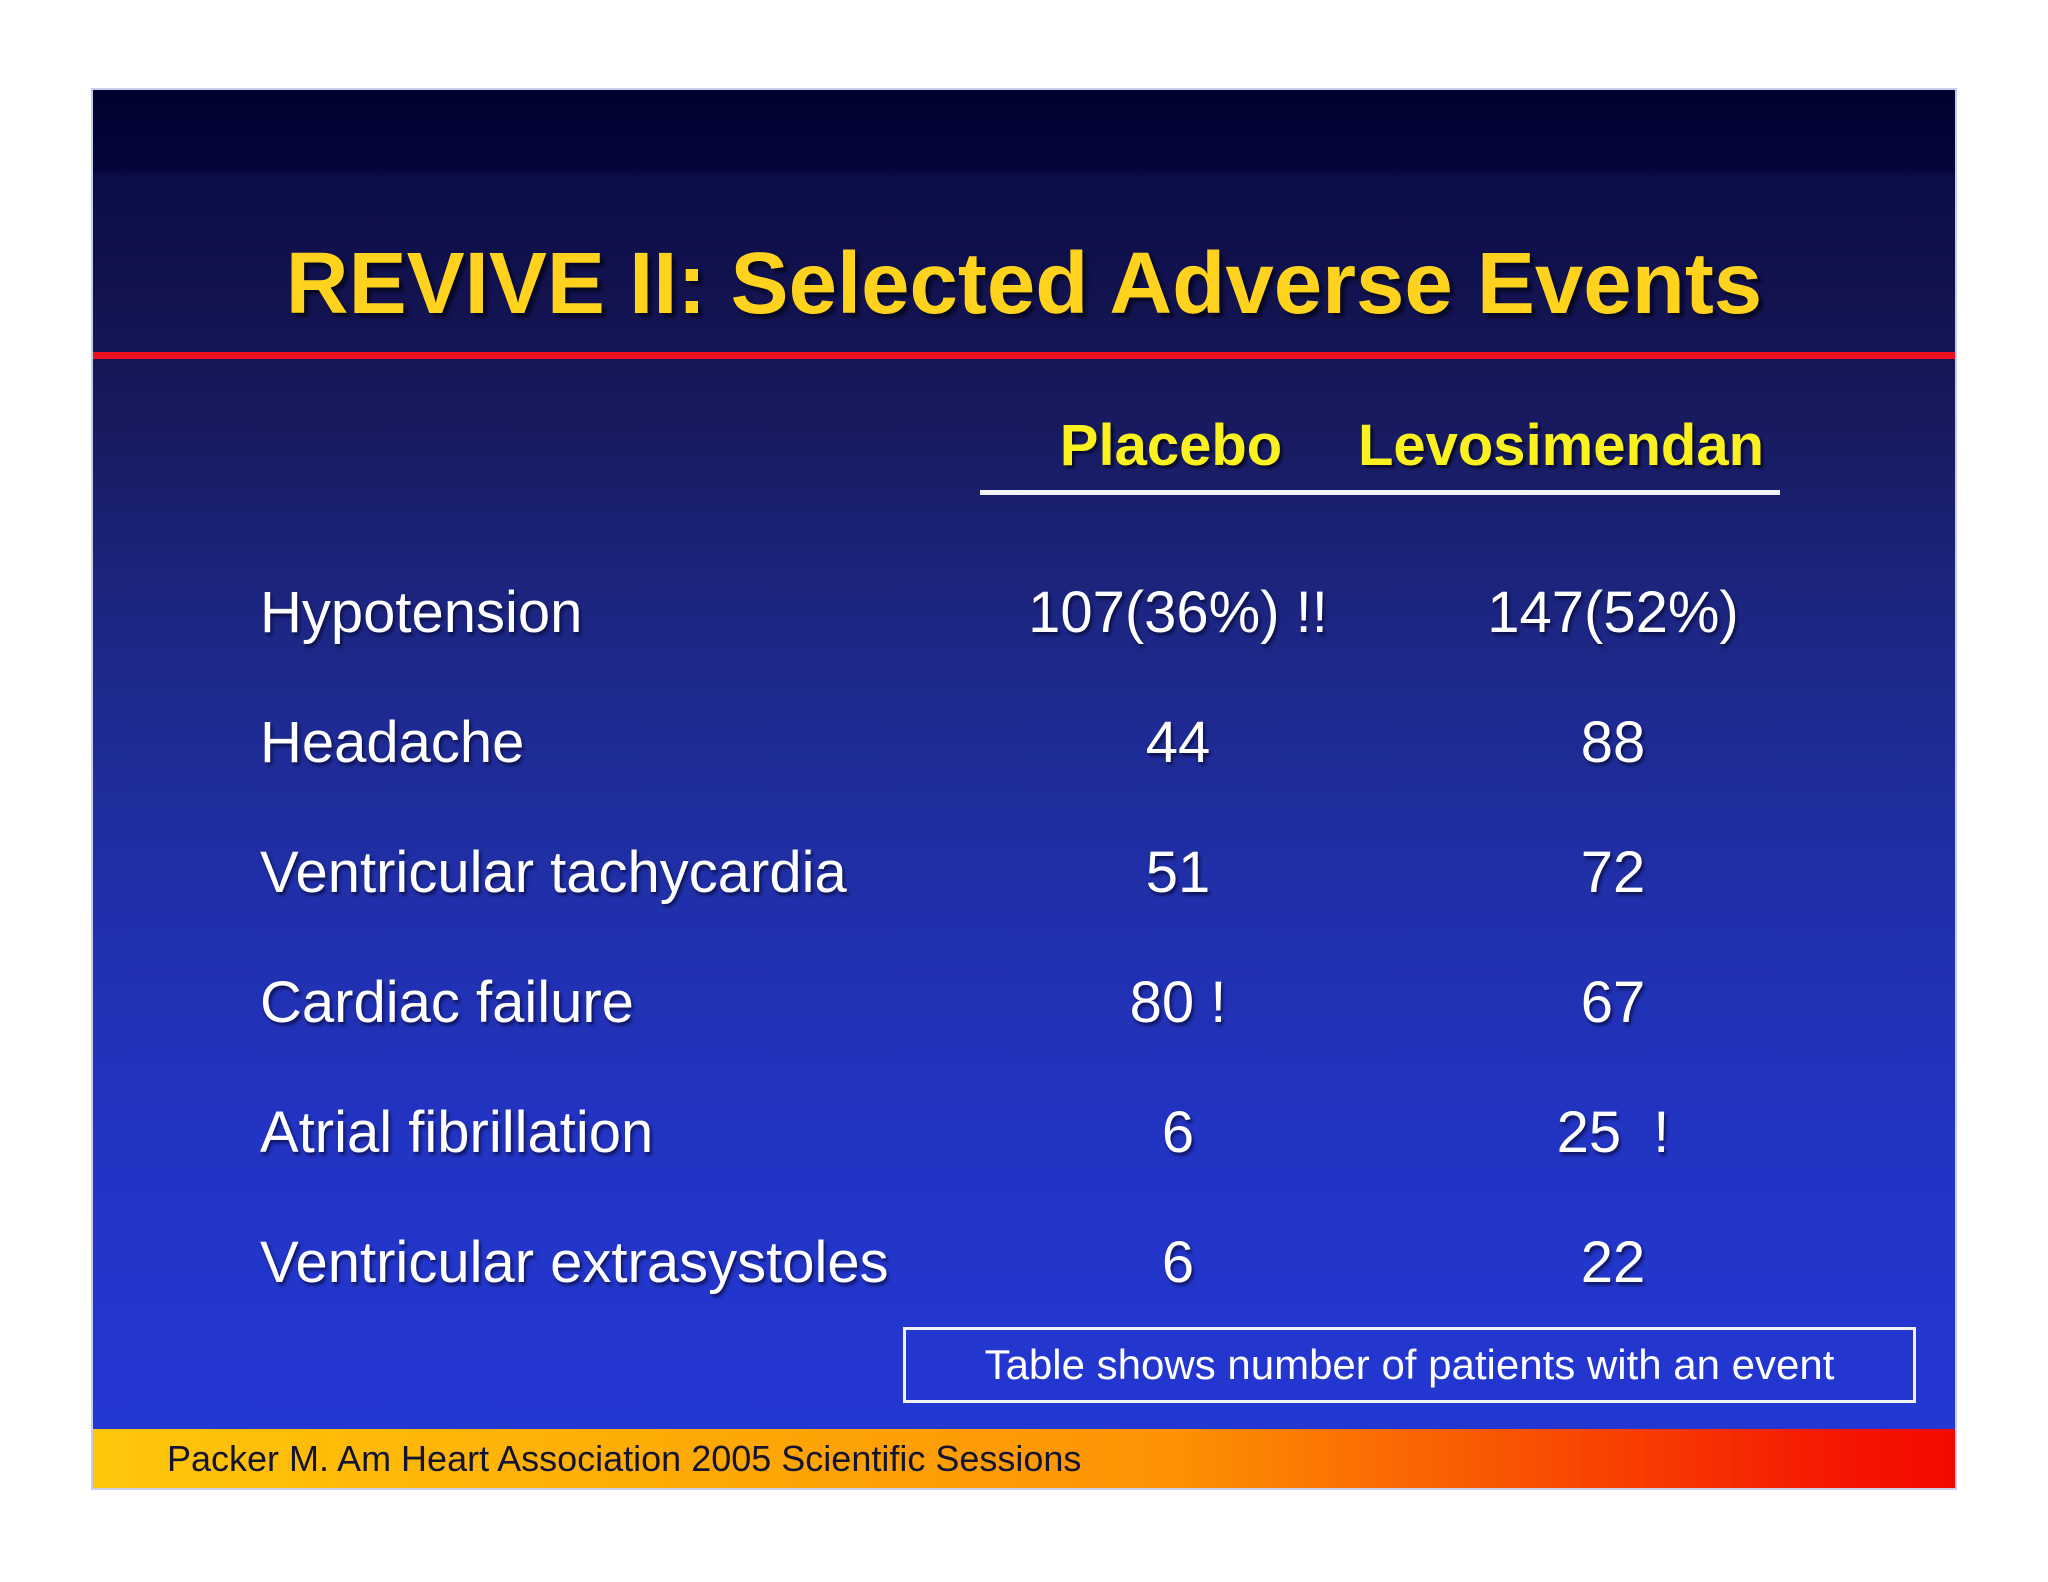 The image size is (2048, 1582). I want to click on placebo-value: 107(36%) !!, so click(1178, 612).